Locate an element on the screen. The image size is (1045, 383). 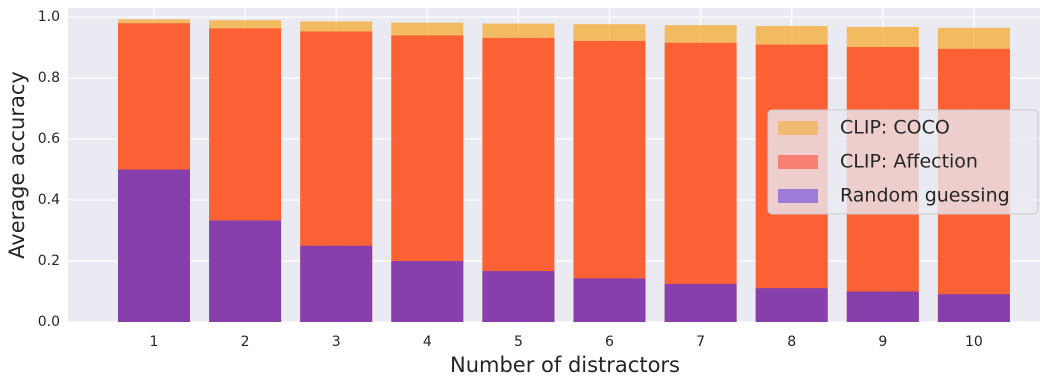
x-tick-label: 2 is located at coordinates (245, 342).